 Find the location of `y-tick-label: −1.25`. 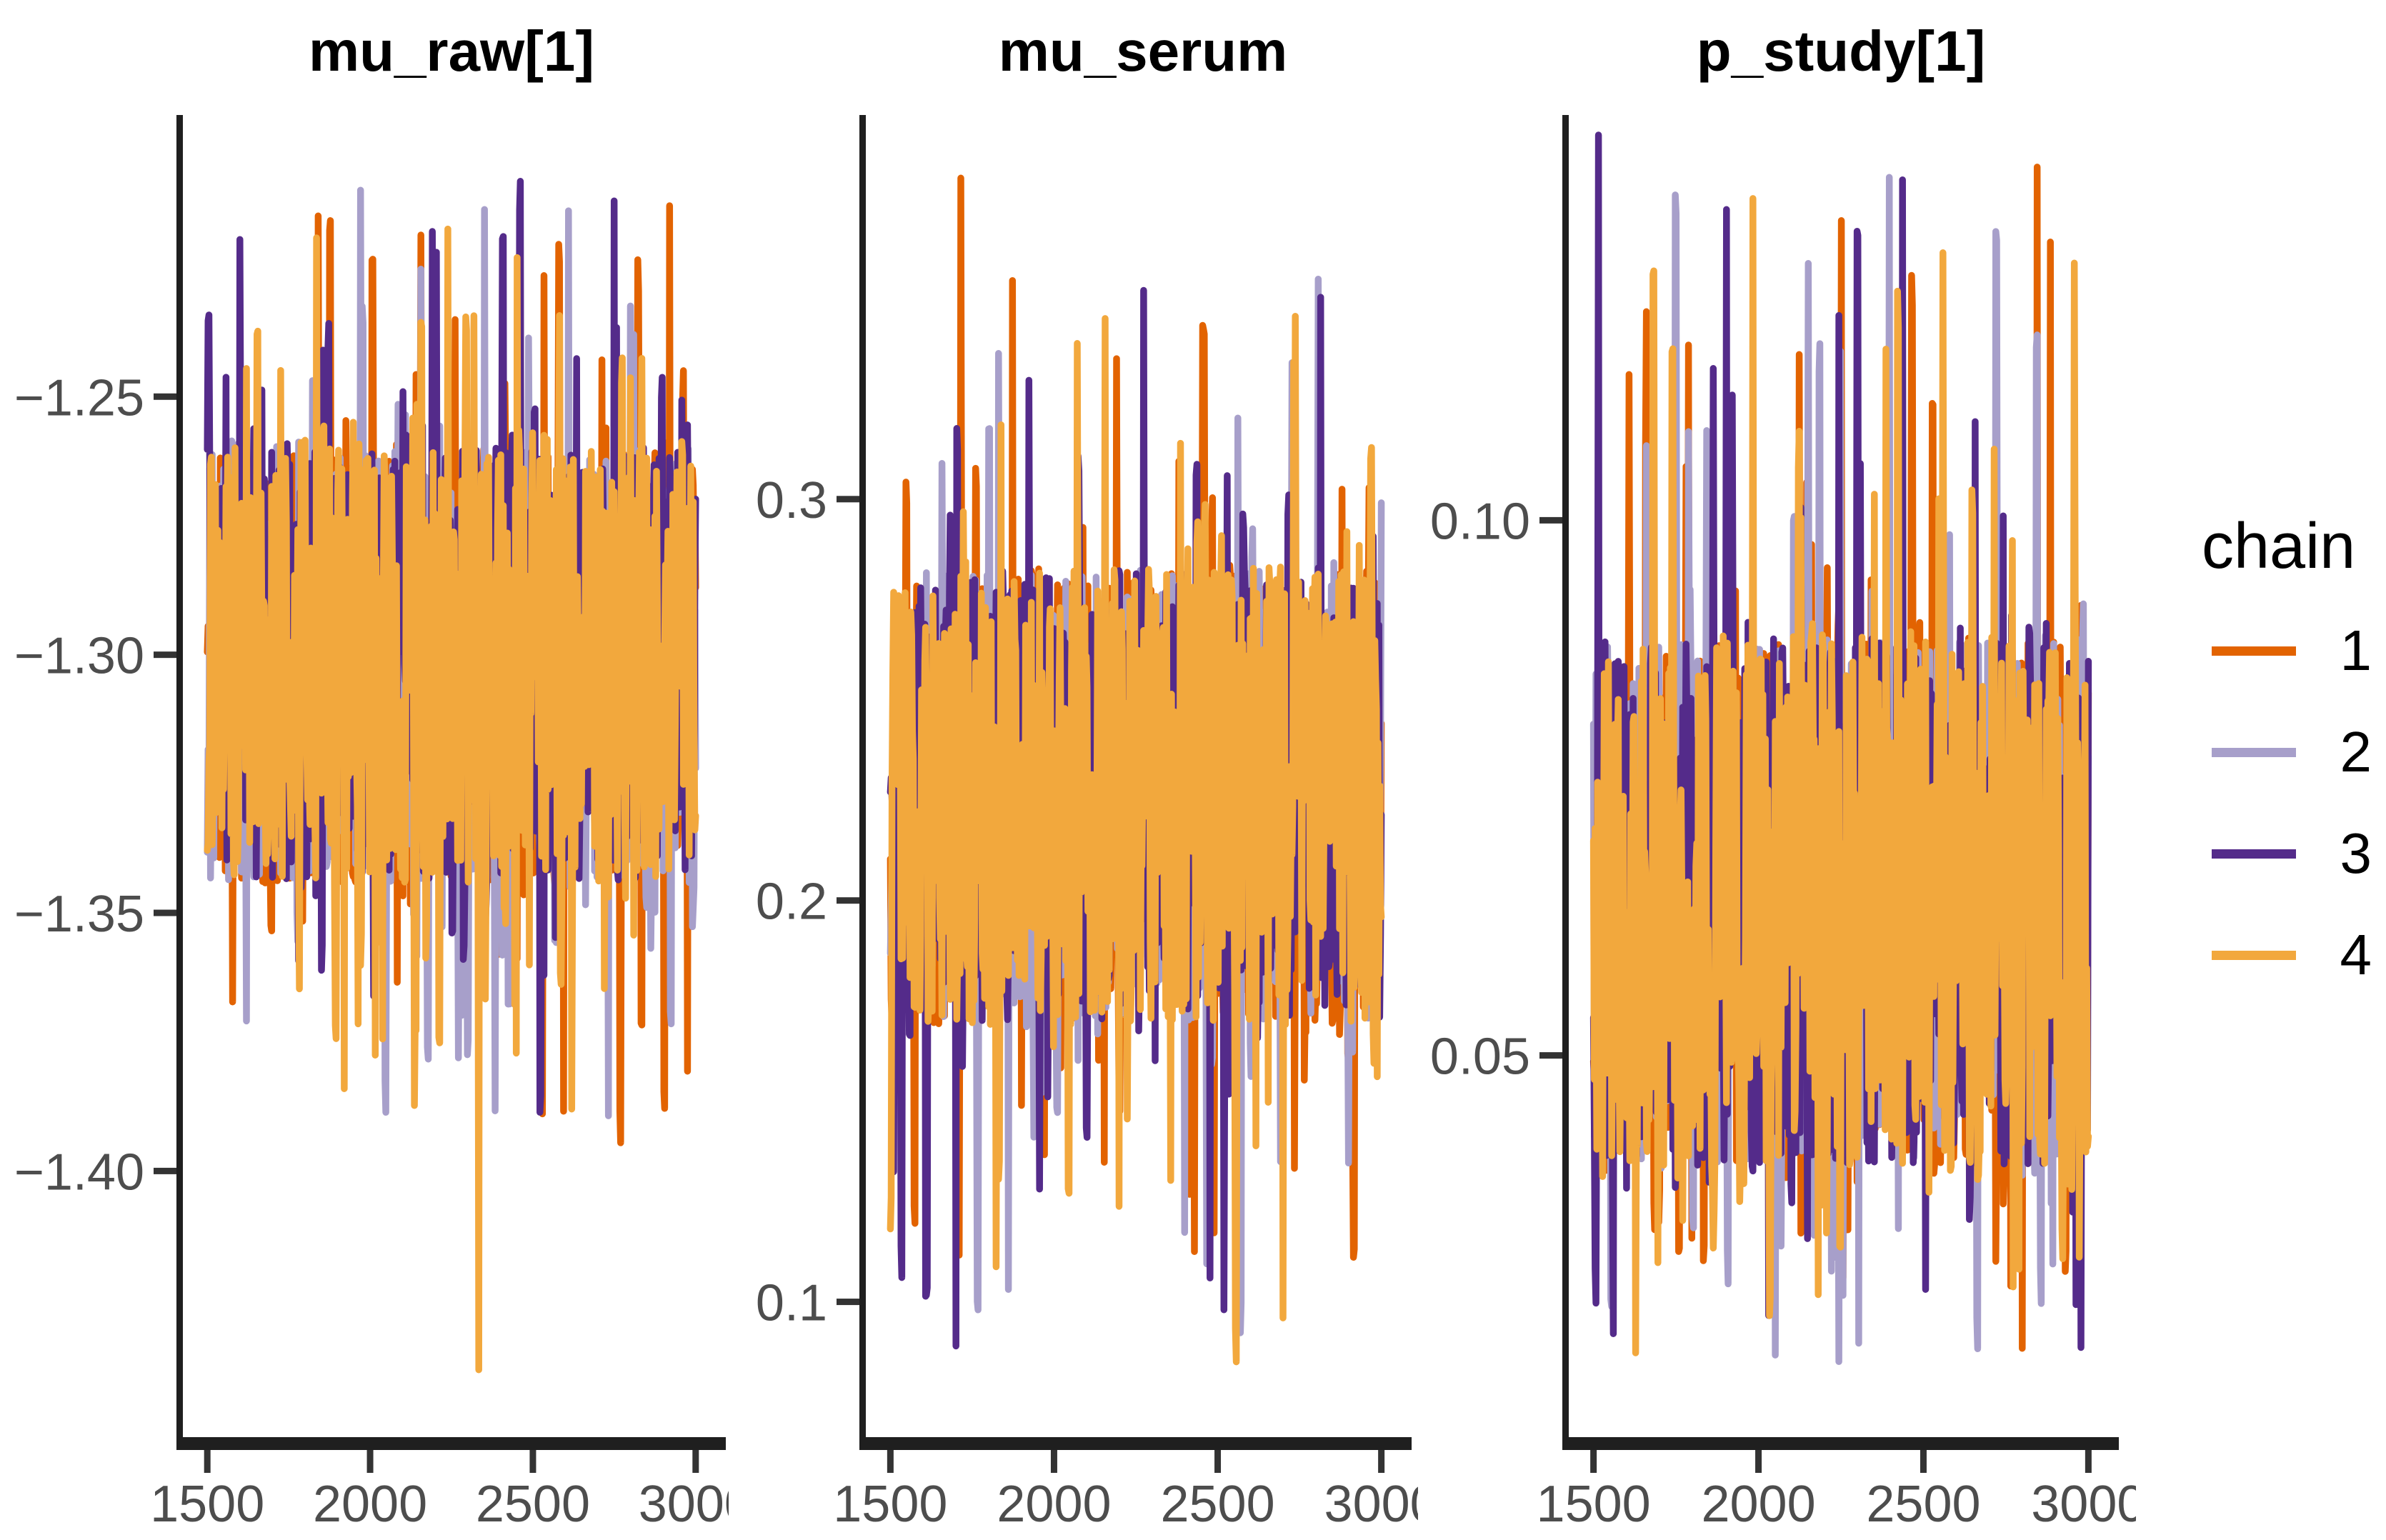

y-tick-label: −1.25 is located at coordinates (79, 397).